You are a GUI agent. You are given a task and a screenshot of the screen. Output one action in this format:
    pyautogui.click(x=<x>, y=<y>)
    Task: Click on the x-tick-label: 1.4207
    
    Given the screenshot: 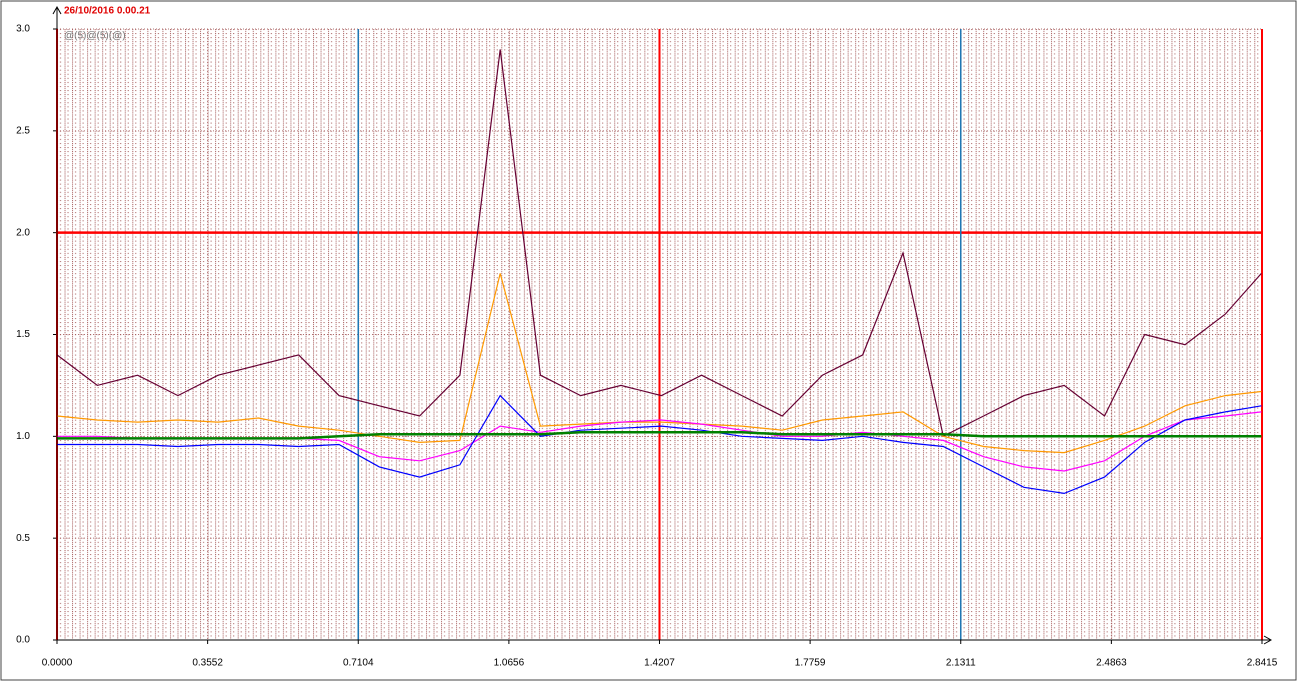 What is the action you would take?
    pyautogui.click(x=659, y=663)
    